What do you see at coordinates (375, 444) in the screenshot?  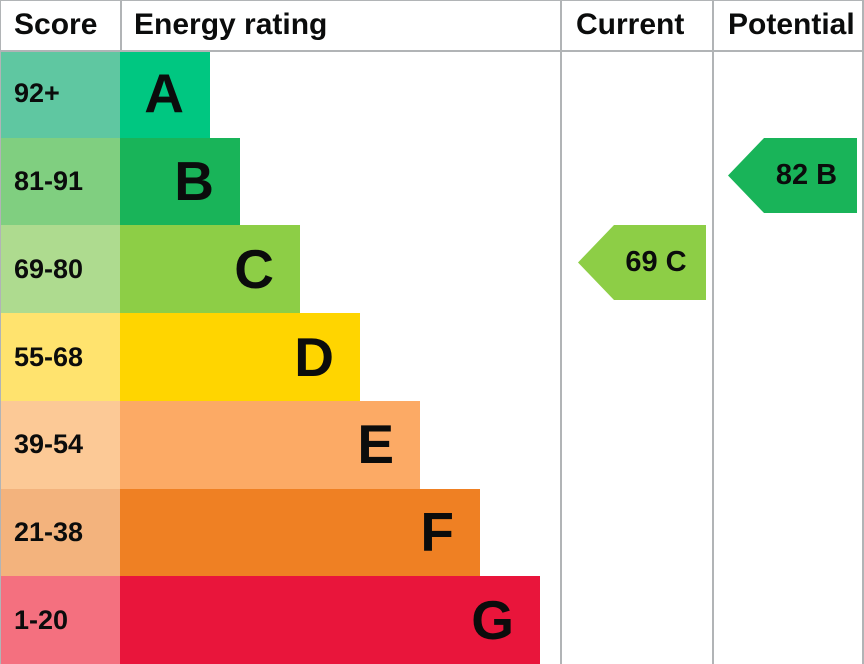 I see `band-letter-e: E` at bounding box center [375, 444].